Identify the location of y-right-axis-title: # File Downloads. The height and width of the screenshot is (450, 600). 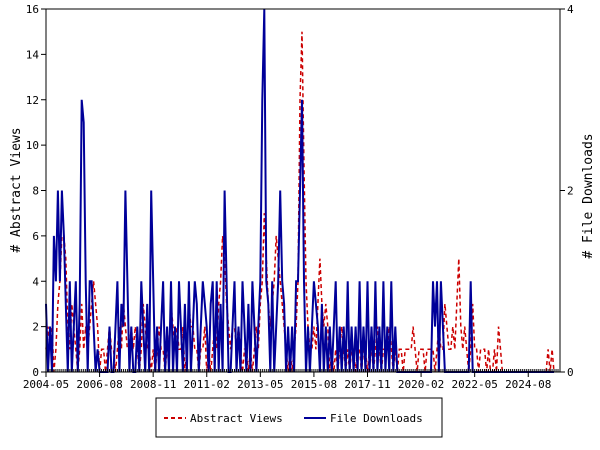
(588, 195).